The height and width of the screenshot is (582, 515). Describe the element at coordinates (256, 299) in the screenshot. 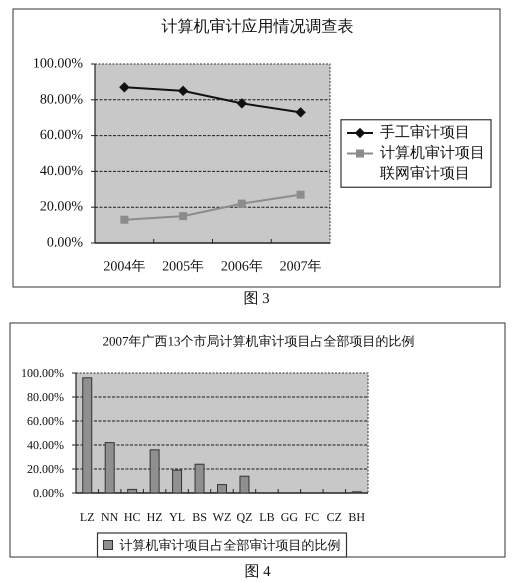

I see `caption: 图 3` at that location.